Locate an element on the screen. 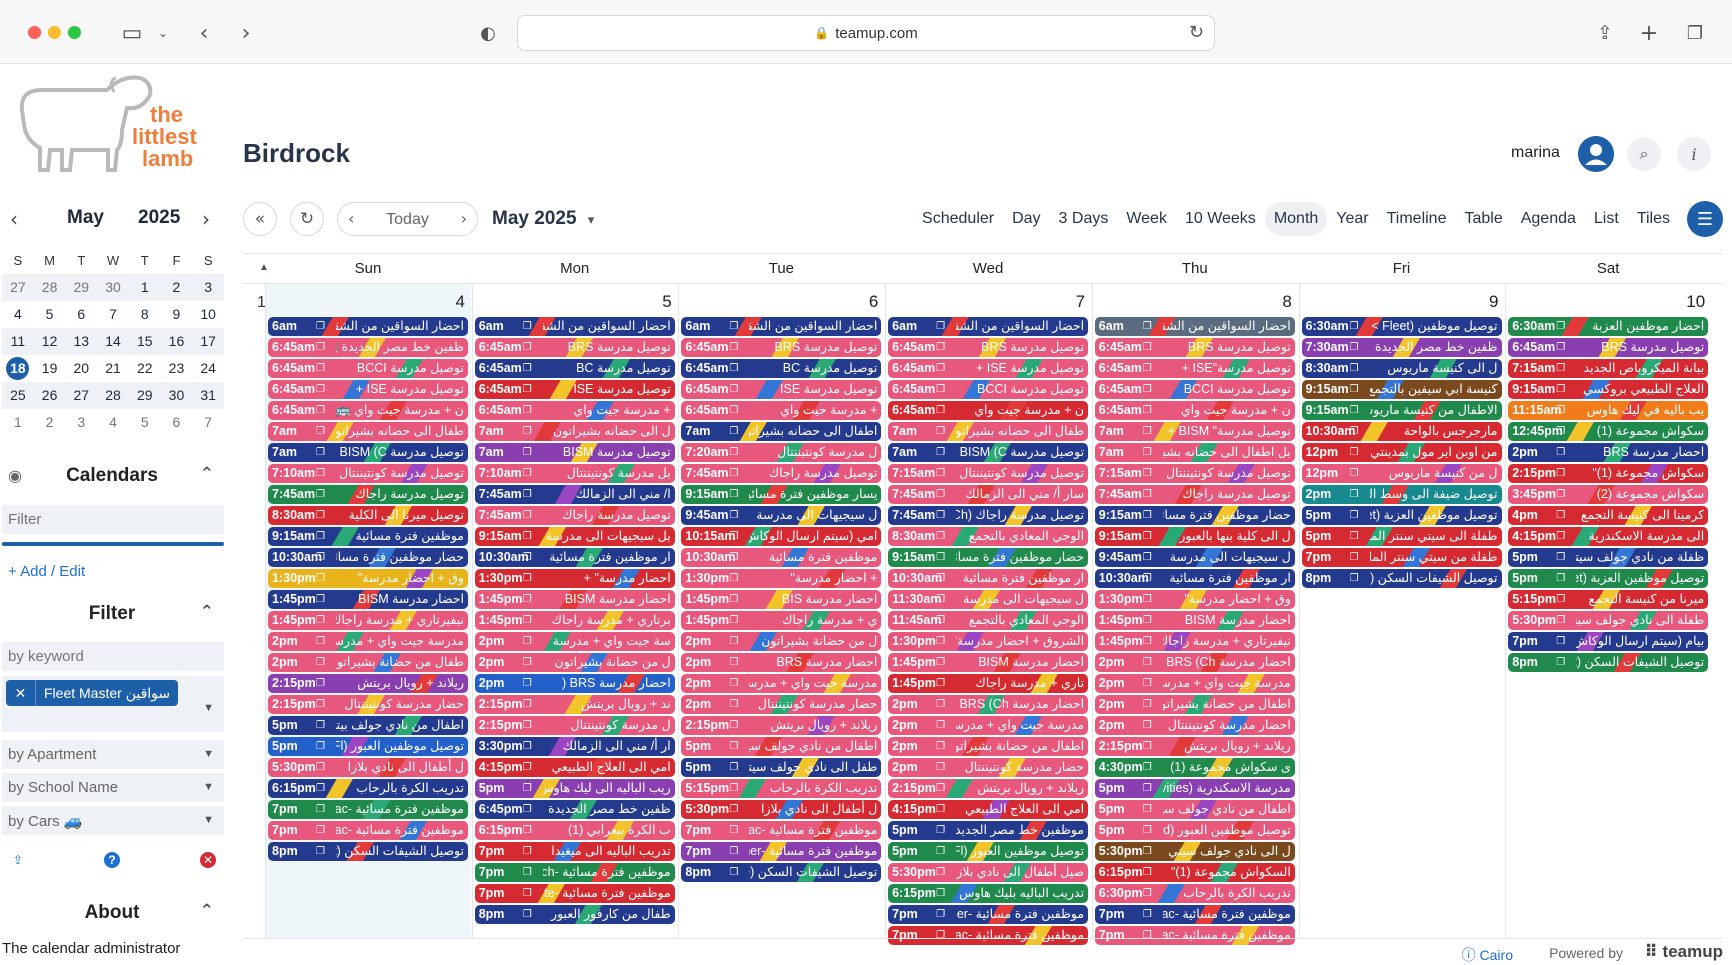  event-chip: 2pm ❐ اطفال من حضانة بشيراتون is located at coordinates (988, 746).